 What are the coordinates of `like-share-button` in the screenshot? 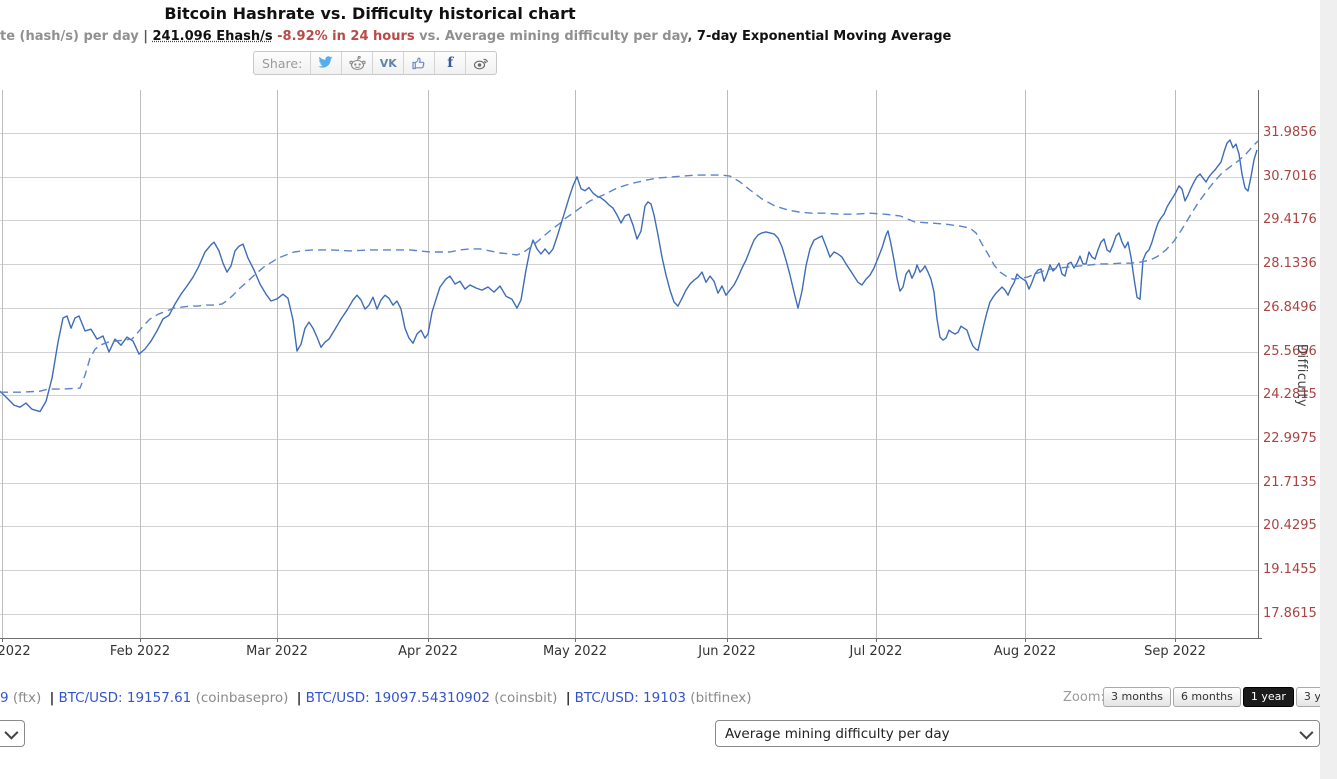 It's located at (418, 63).